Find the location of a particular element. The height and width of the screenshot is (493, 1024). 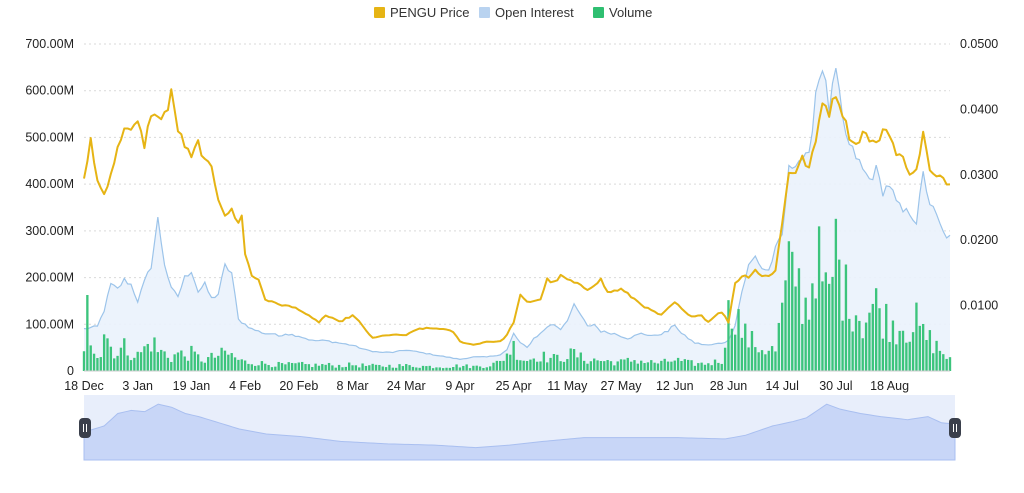

left-tick-label: 300.00M is located at coordinates (49, 231).